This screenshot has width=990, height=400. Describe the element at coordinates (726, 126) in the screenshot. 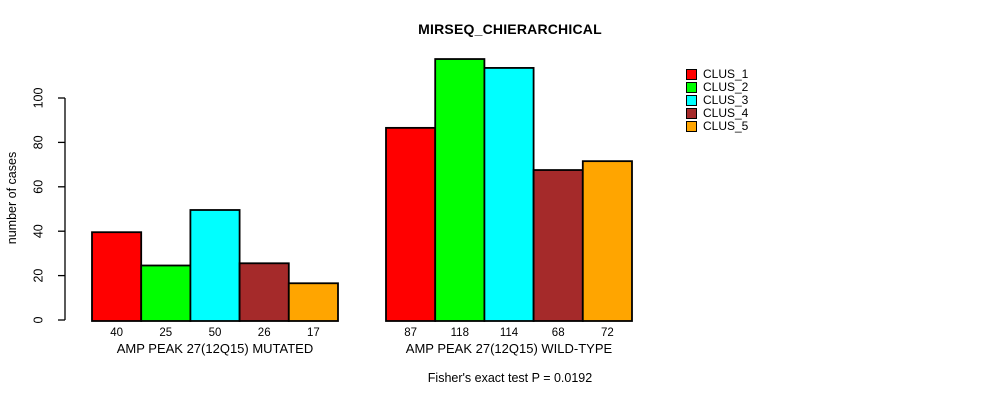

I see `legend-label: CLUS_5` at that location.